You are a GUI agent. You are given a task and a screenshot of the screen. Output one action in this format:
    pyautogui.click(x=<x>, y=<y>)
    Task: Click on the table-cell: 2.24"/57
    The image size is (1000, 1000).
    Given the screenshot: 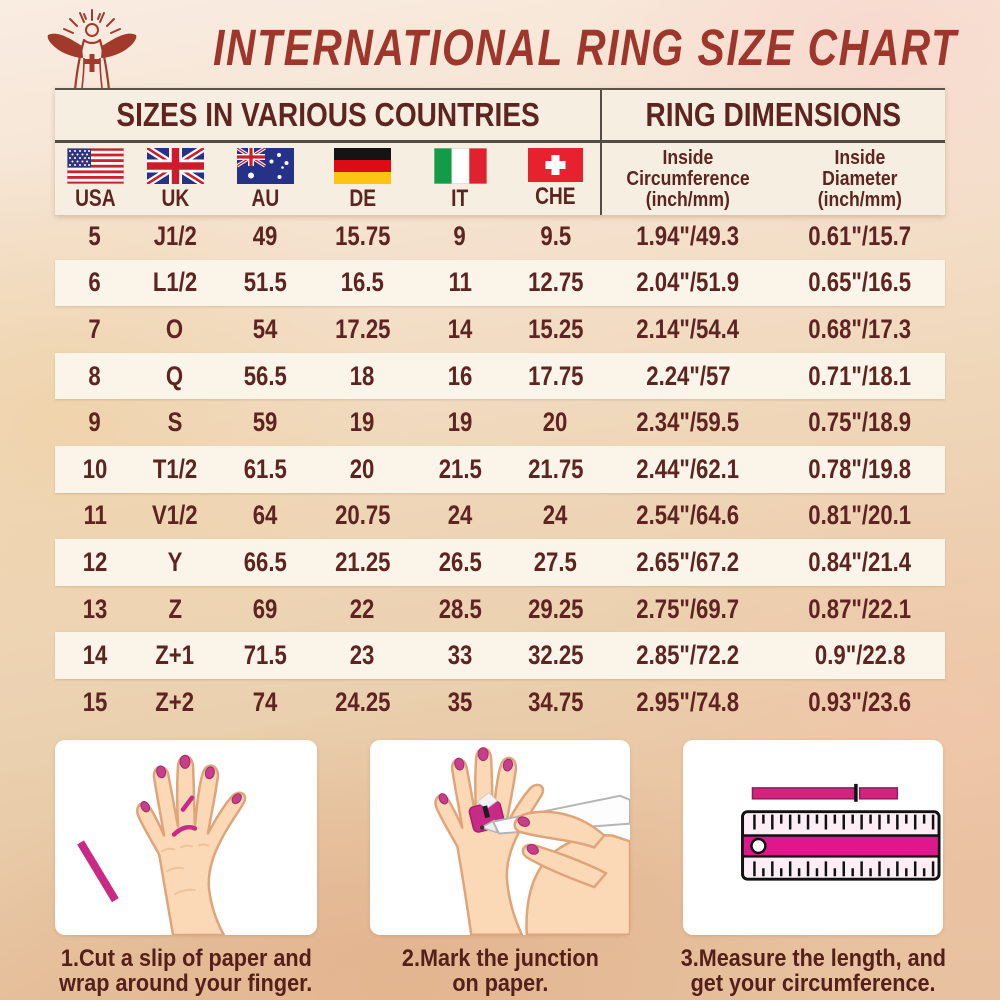 What is the action you would take?
    pyautogui.click(x=688, y=375)
    